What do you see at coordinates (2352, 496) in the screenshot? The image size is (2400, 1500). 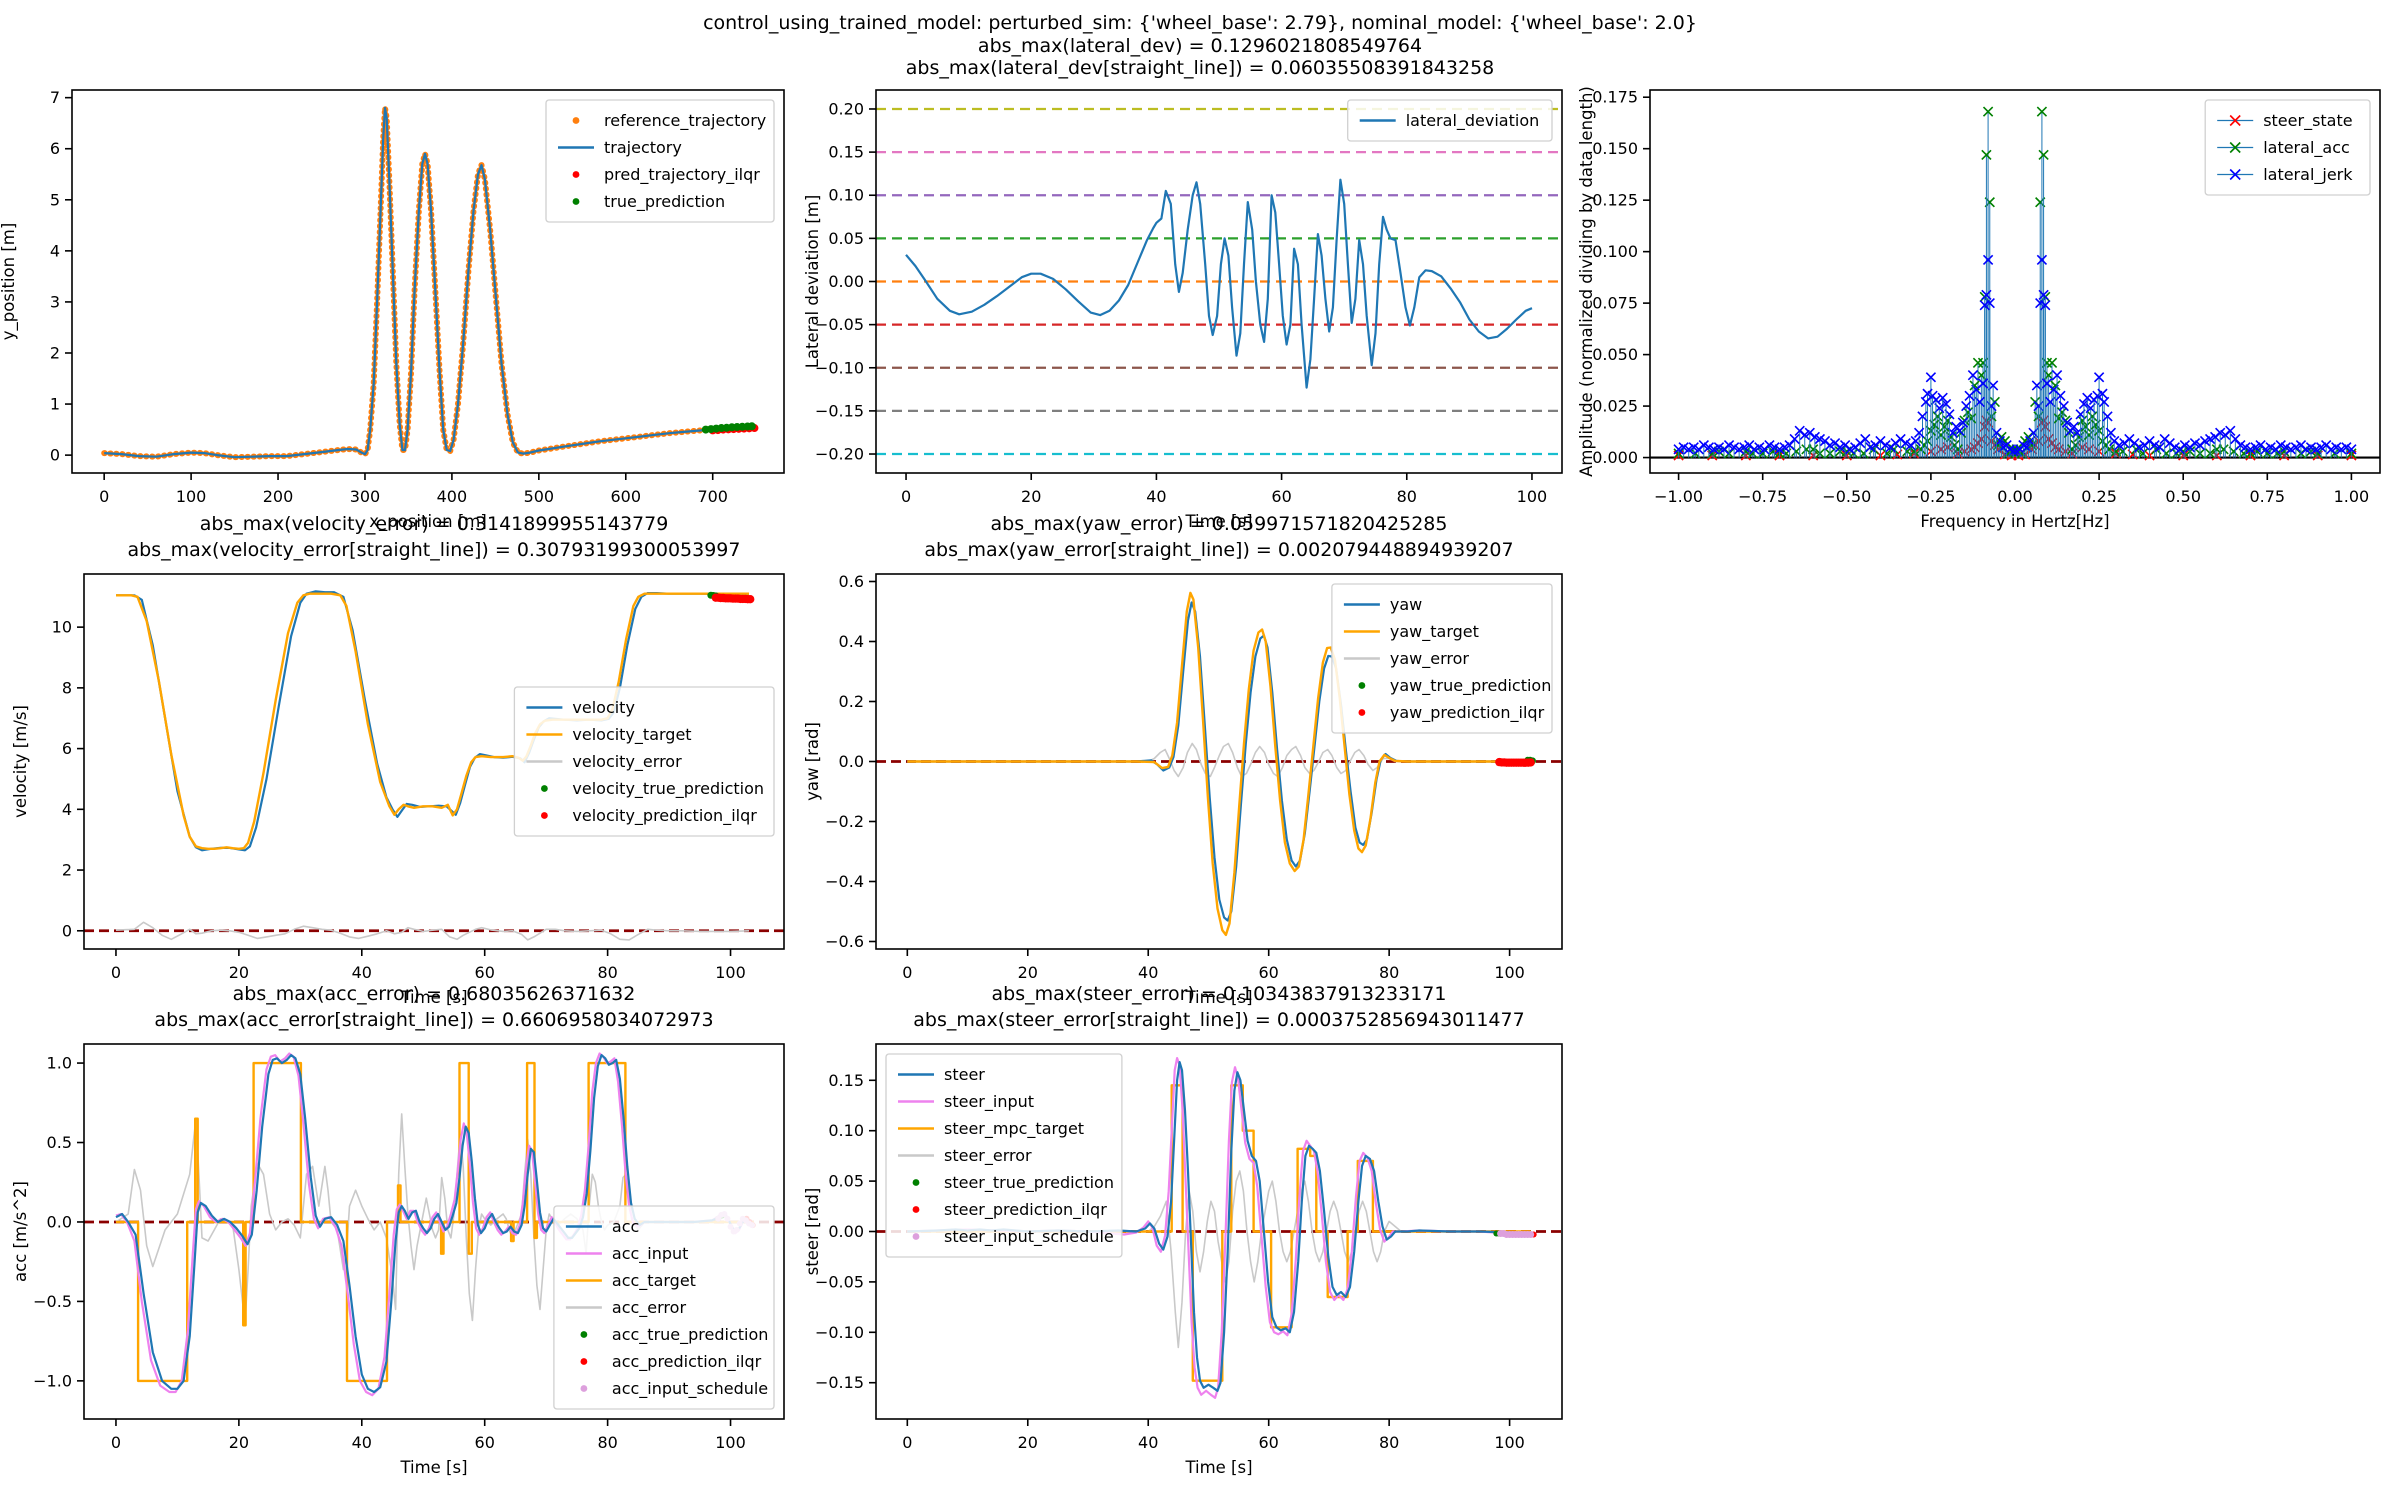 I see `svg-text: 1.00` at bounding box center [2352, 496].